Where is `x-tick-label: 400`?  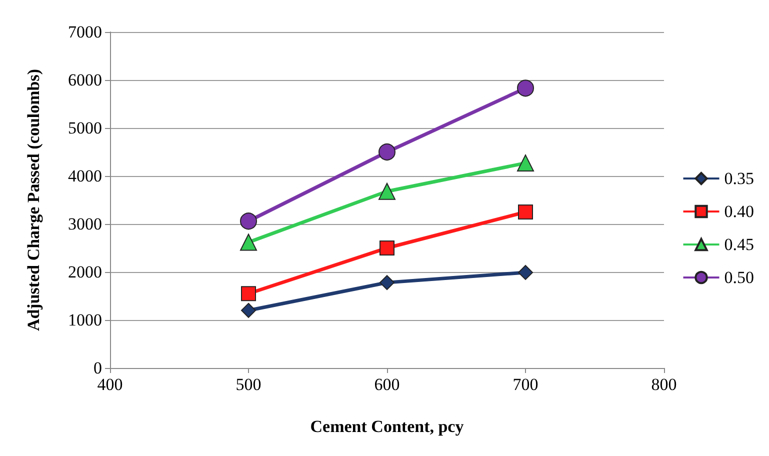
x-tick-label: 400 is located at coordinates (110, 384).